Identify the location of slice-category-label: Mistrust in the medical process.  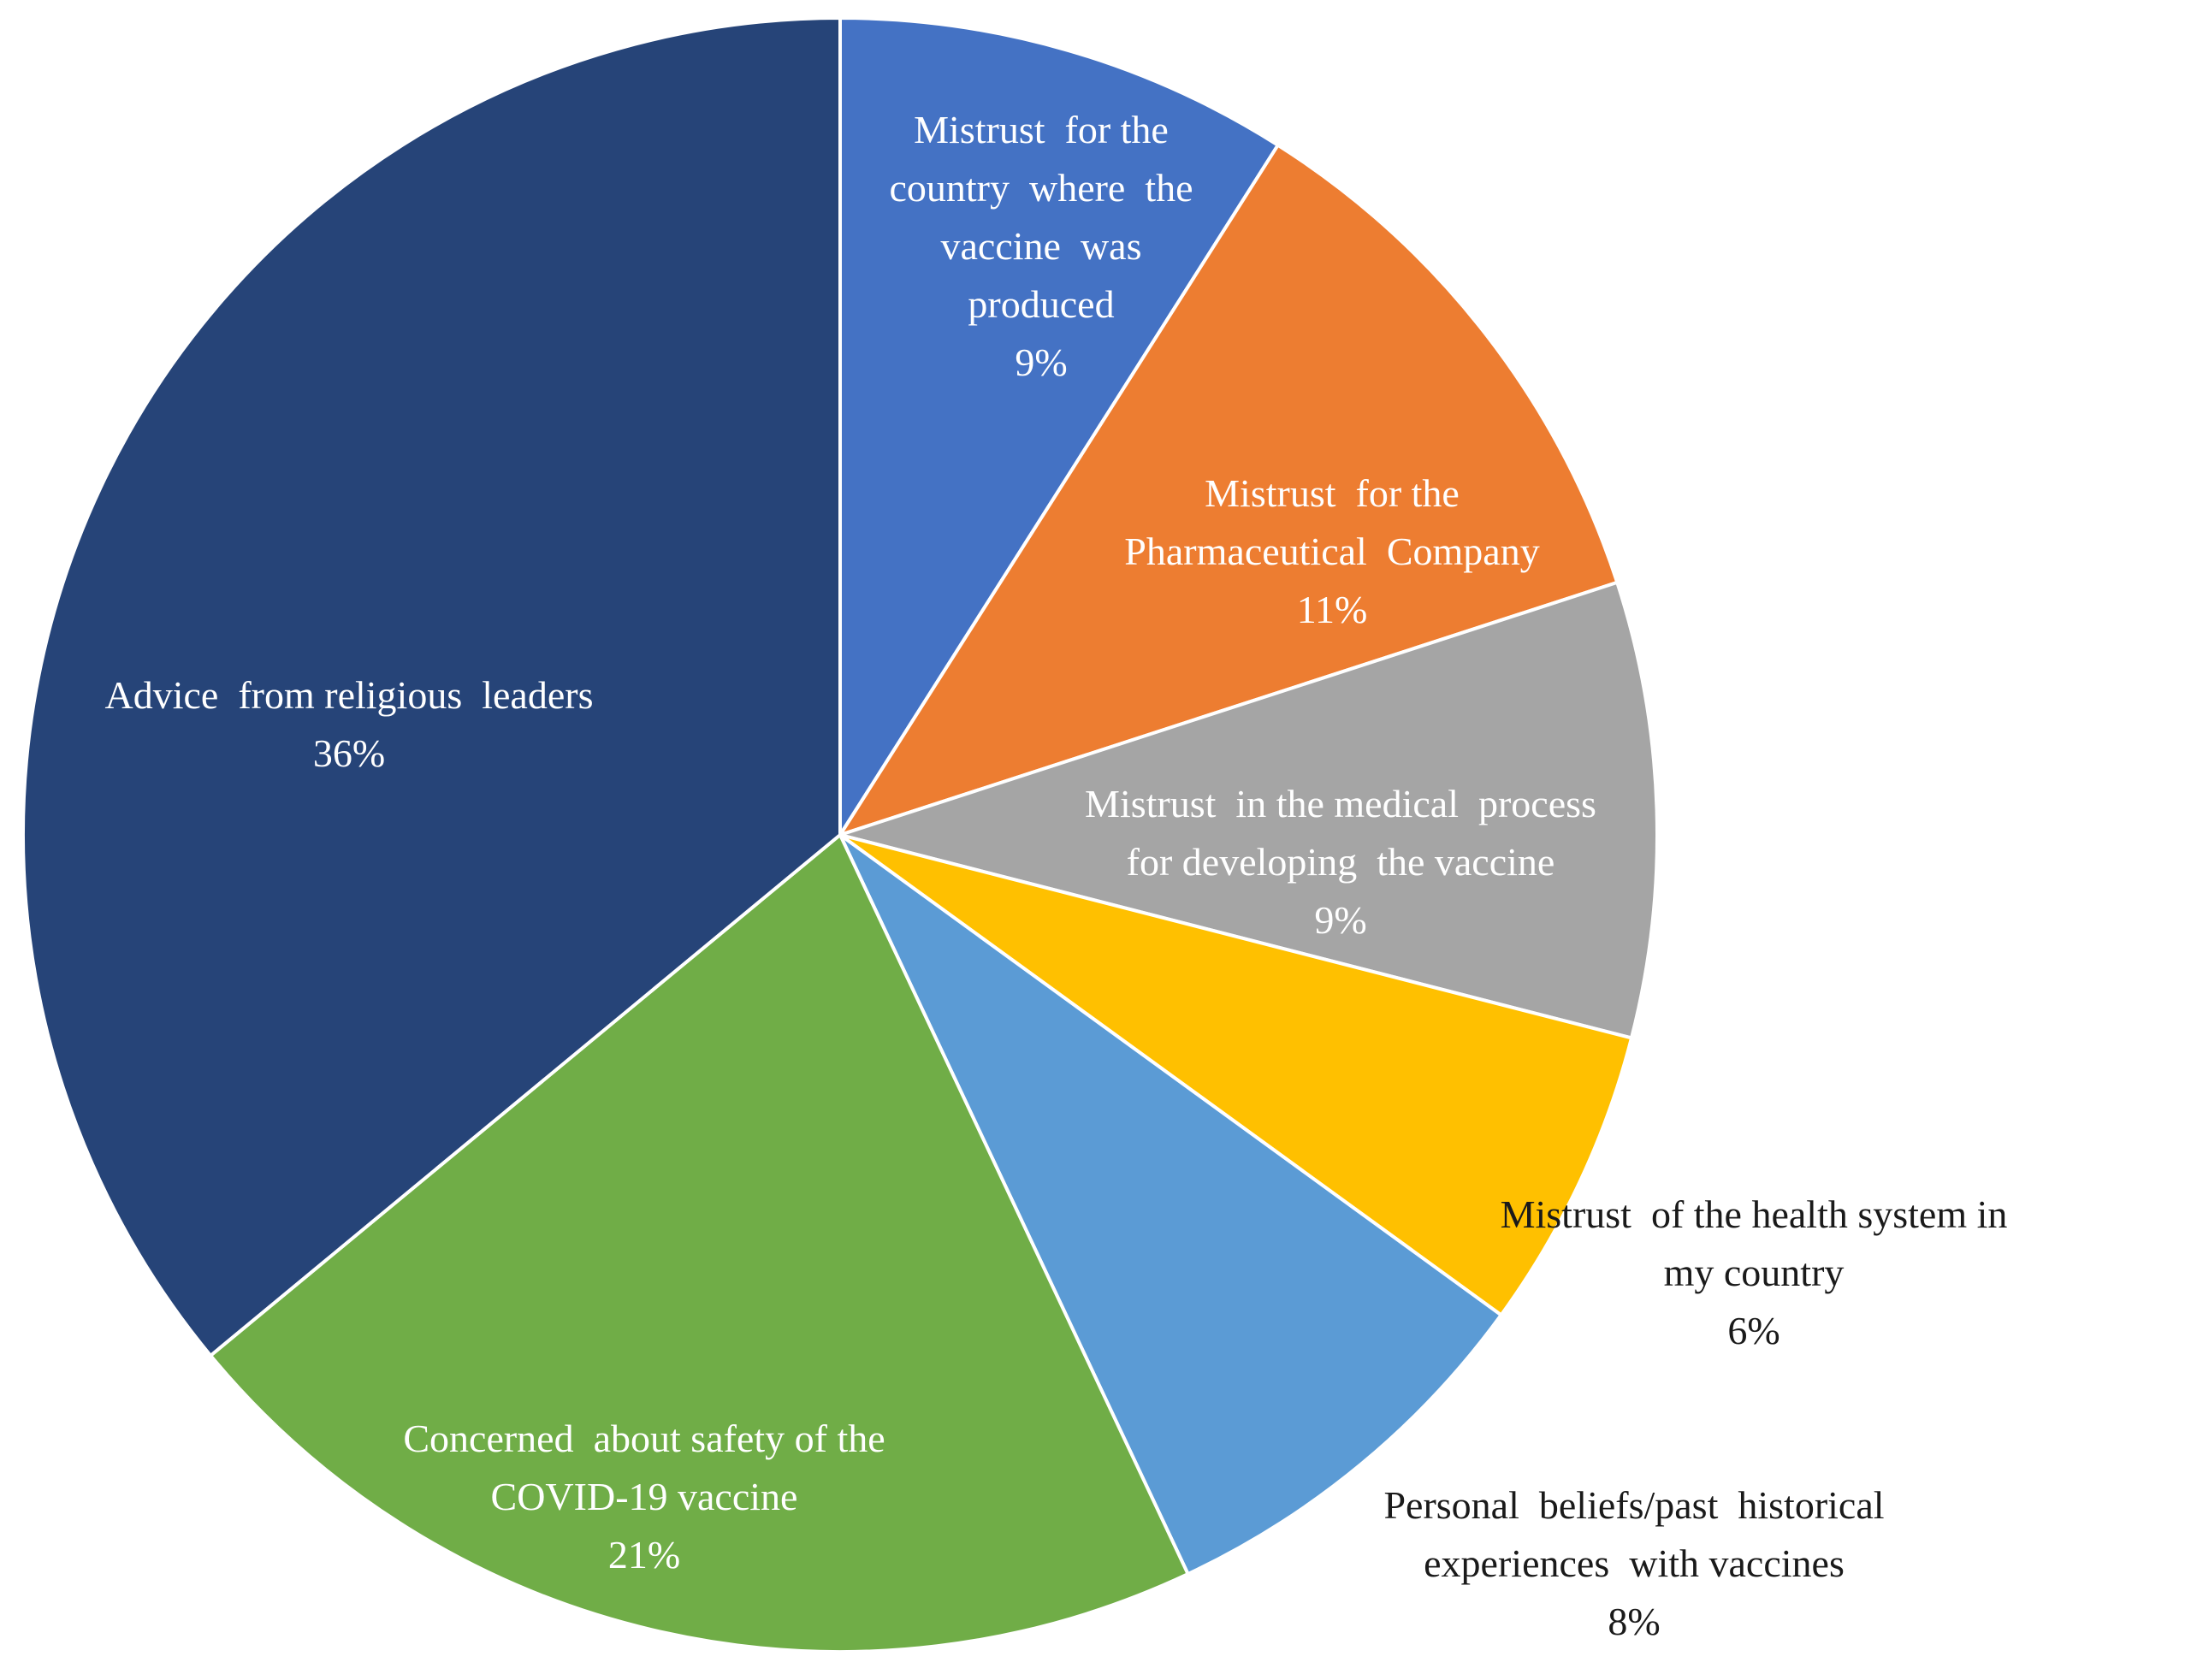
(1341, 804).